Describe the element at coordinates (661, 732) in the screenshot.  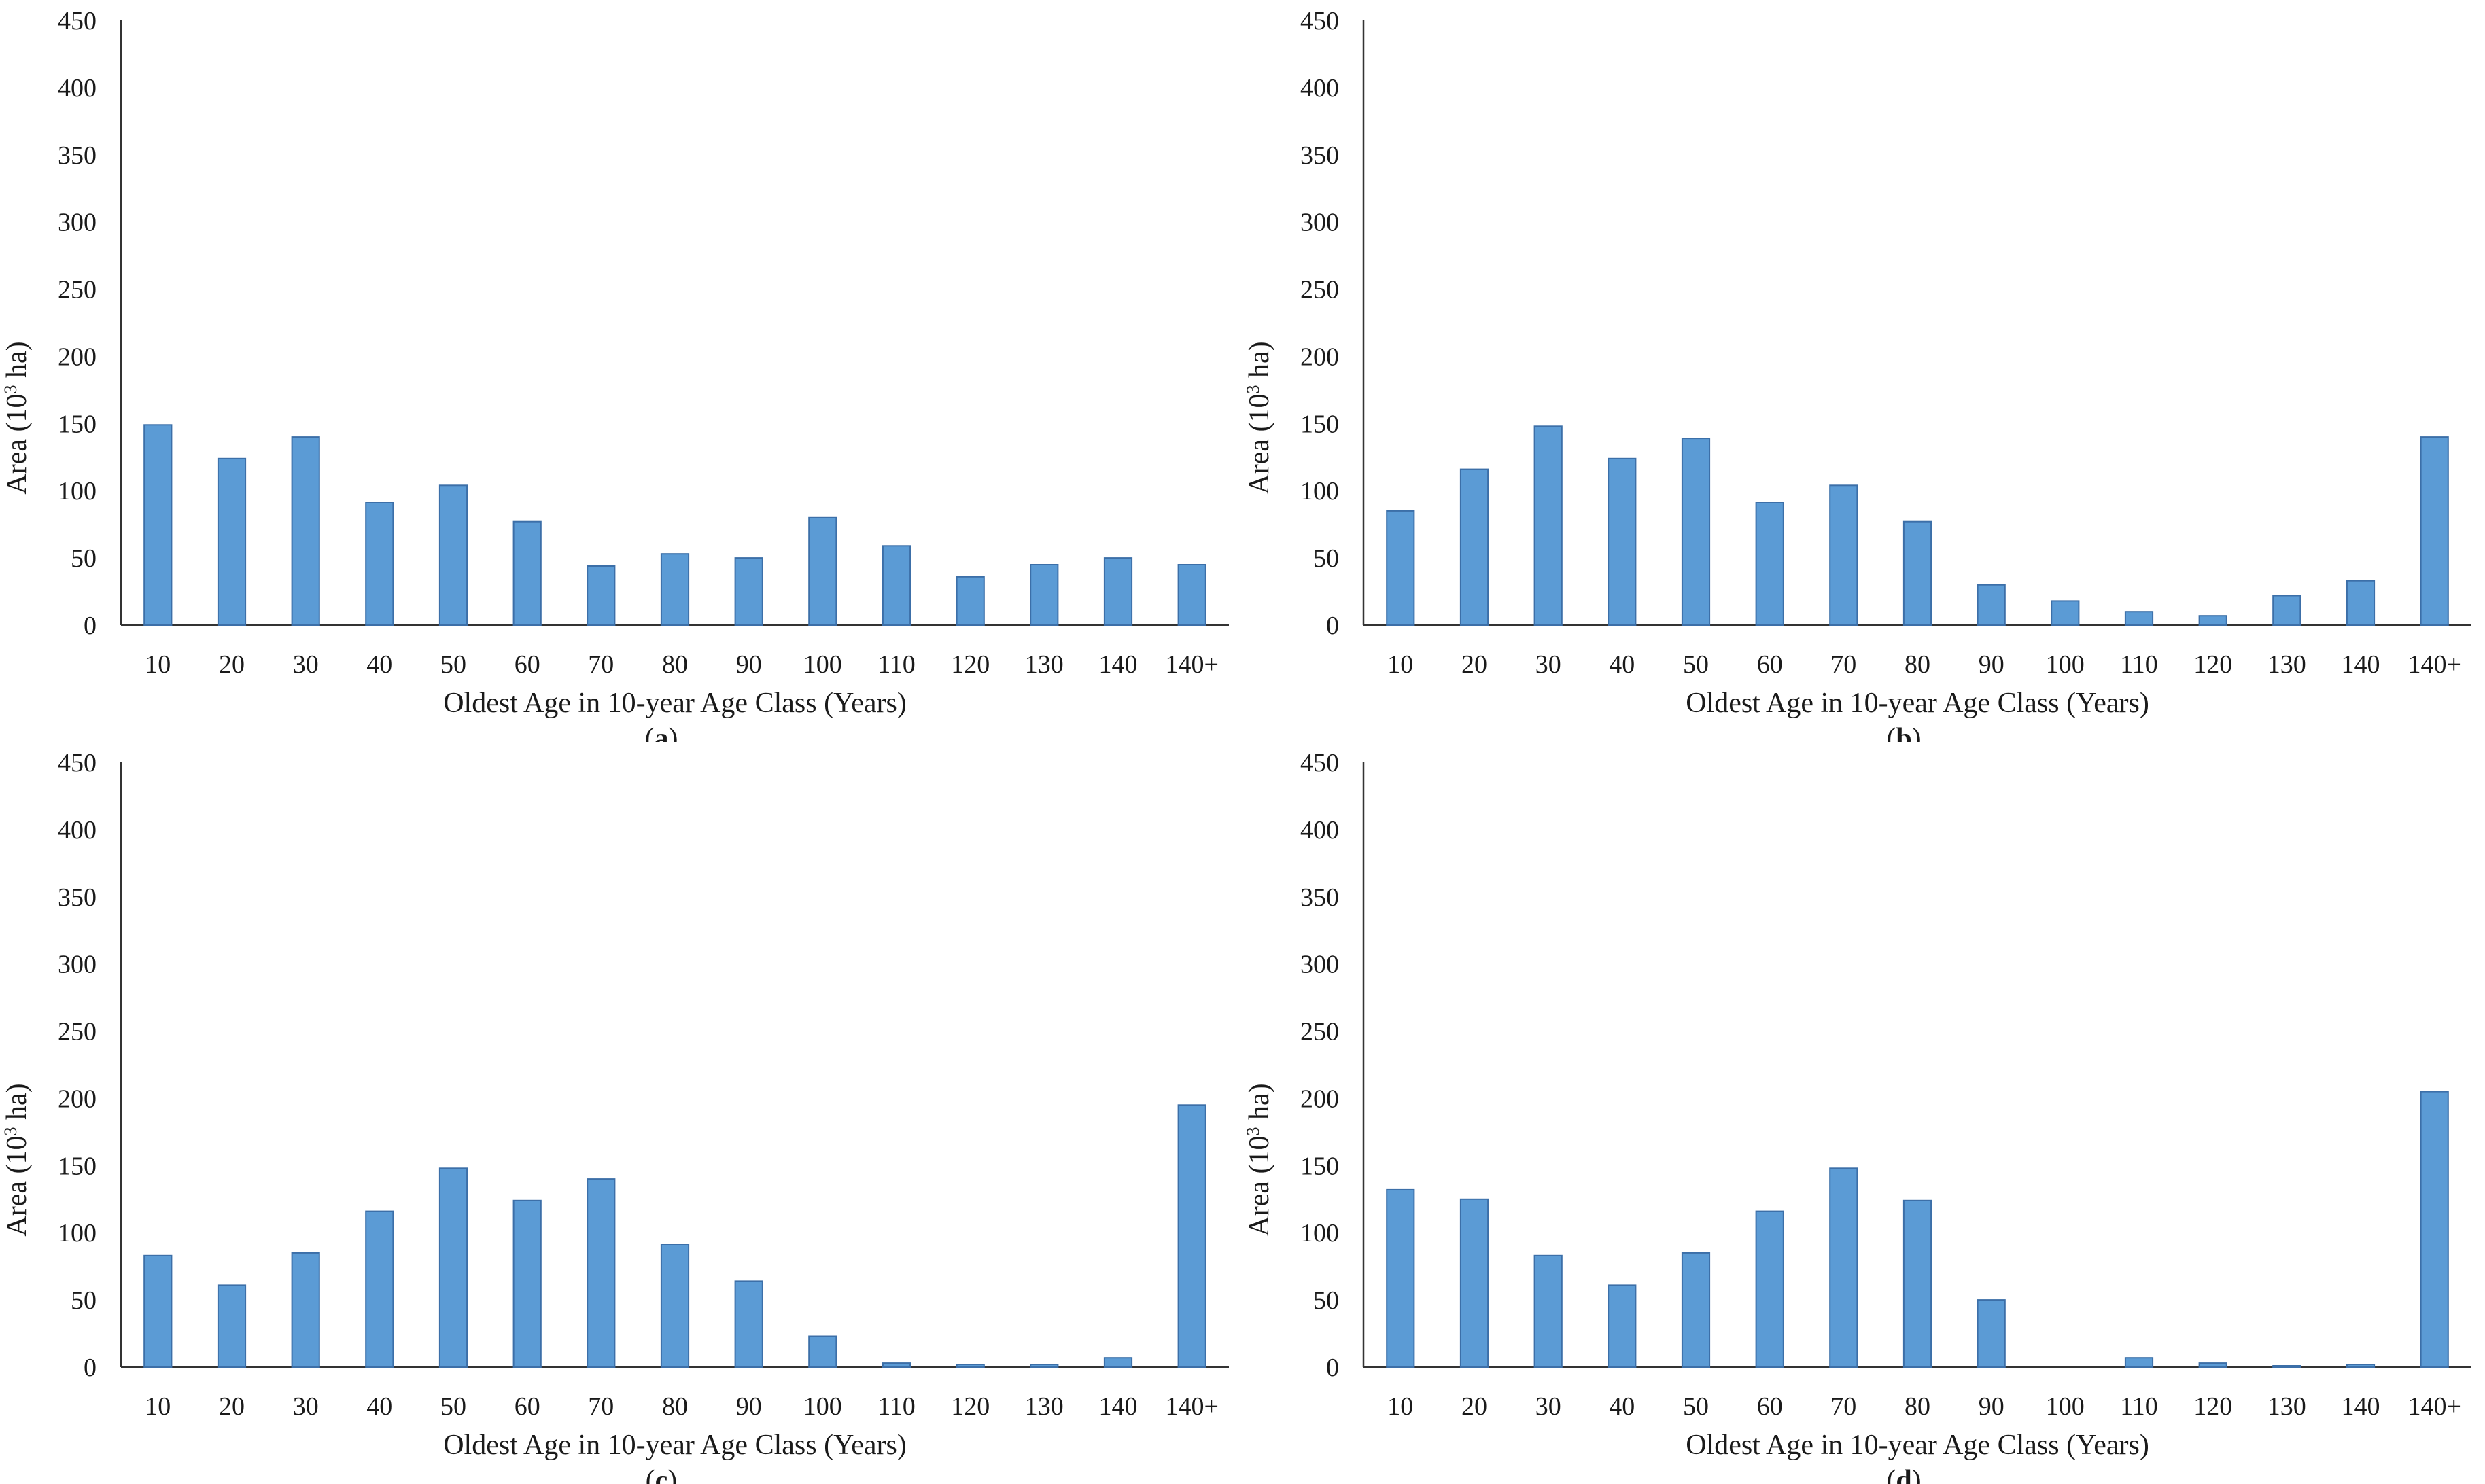
I see `panel-caption: (a)` at that location.